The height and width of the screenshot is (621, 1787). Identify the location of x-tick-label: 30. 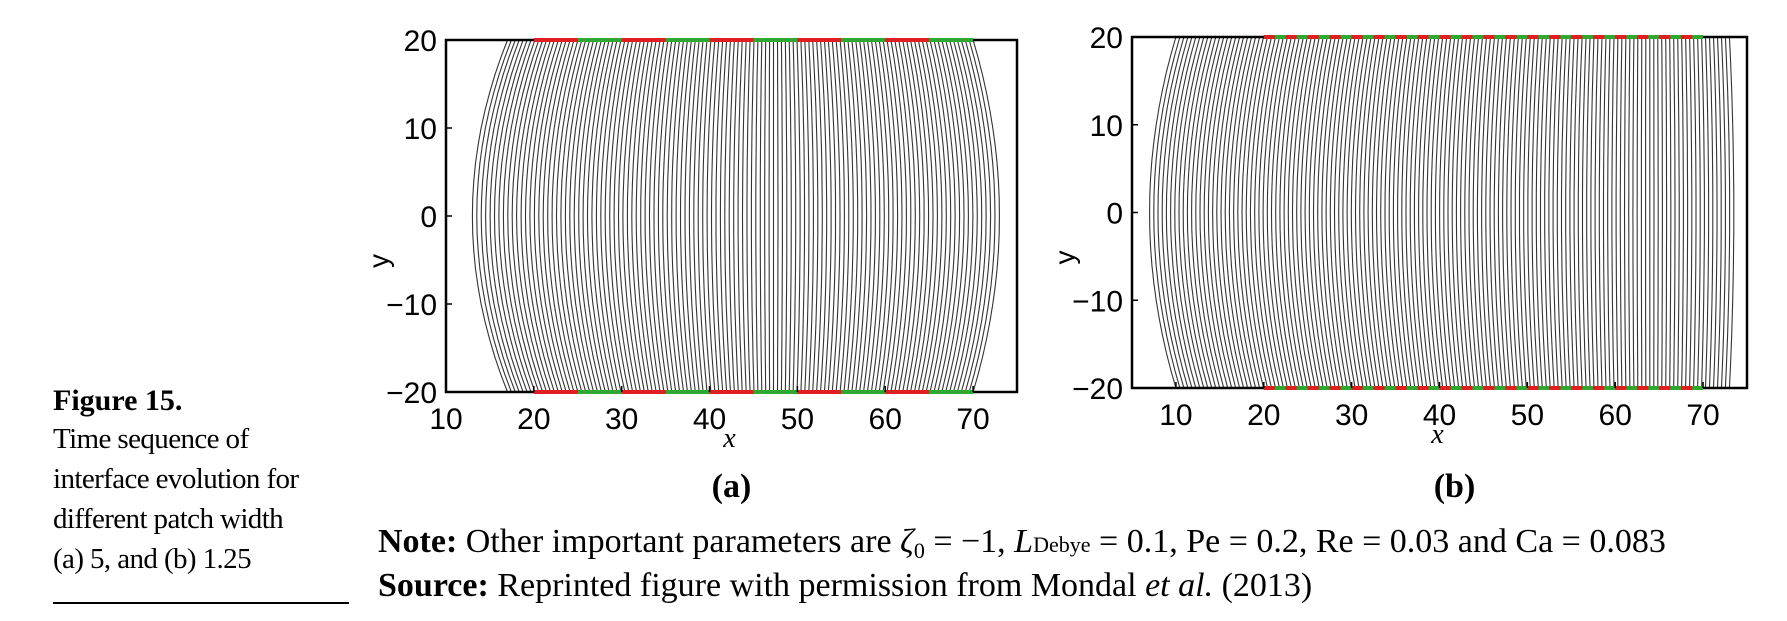
(621, 419).